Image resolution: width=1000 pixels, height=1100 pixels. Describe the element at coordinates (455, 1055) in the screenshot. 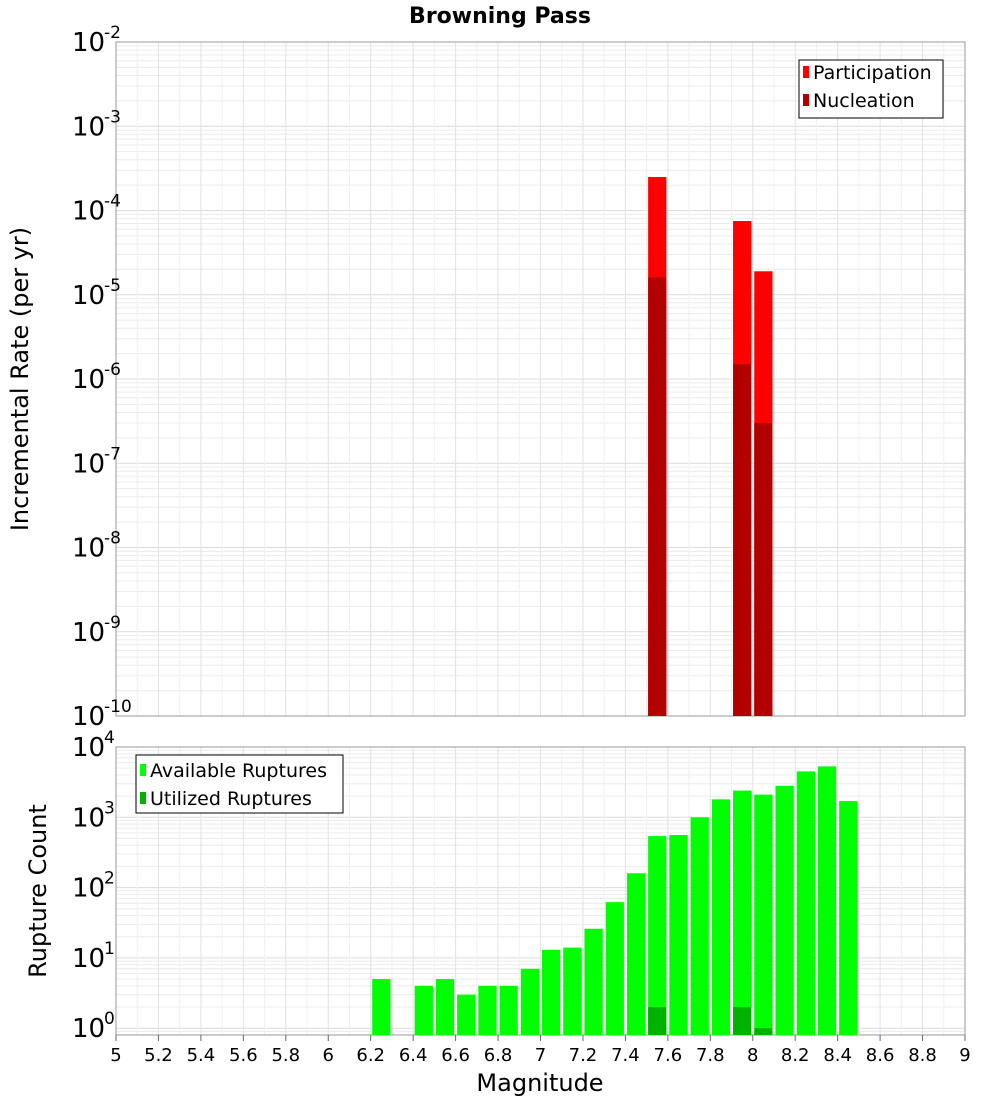

I see `x-tick-label: 6.6` at that location.